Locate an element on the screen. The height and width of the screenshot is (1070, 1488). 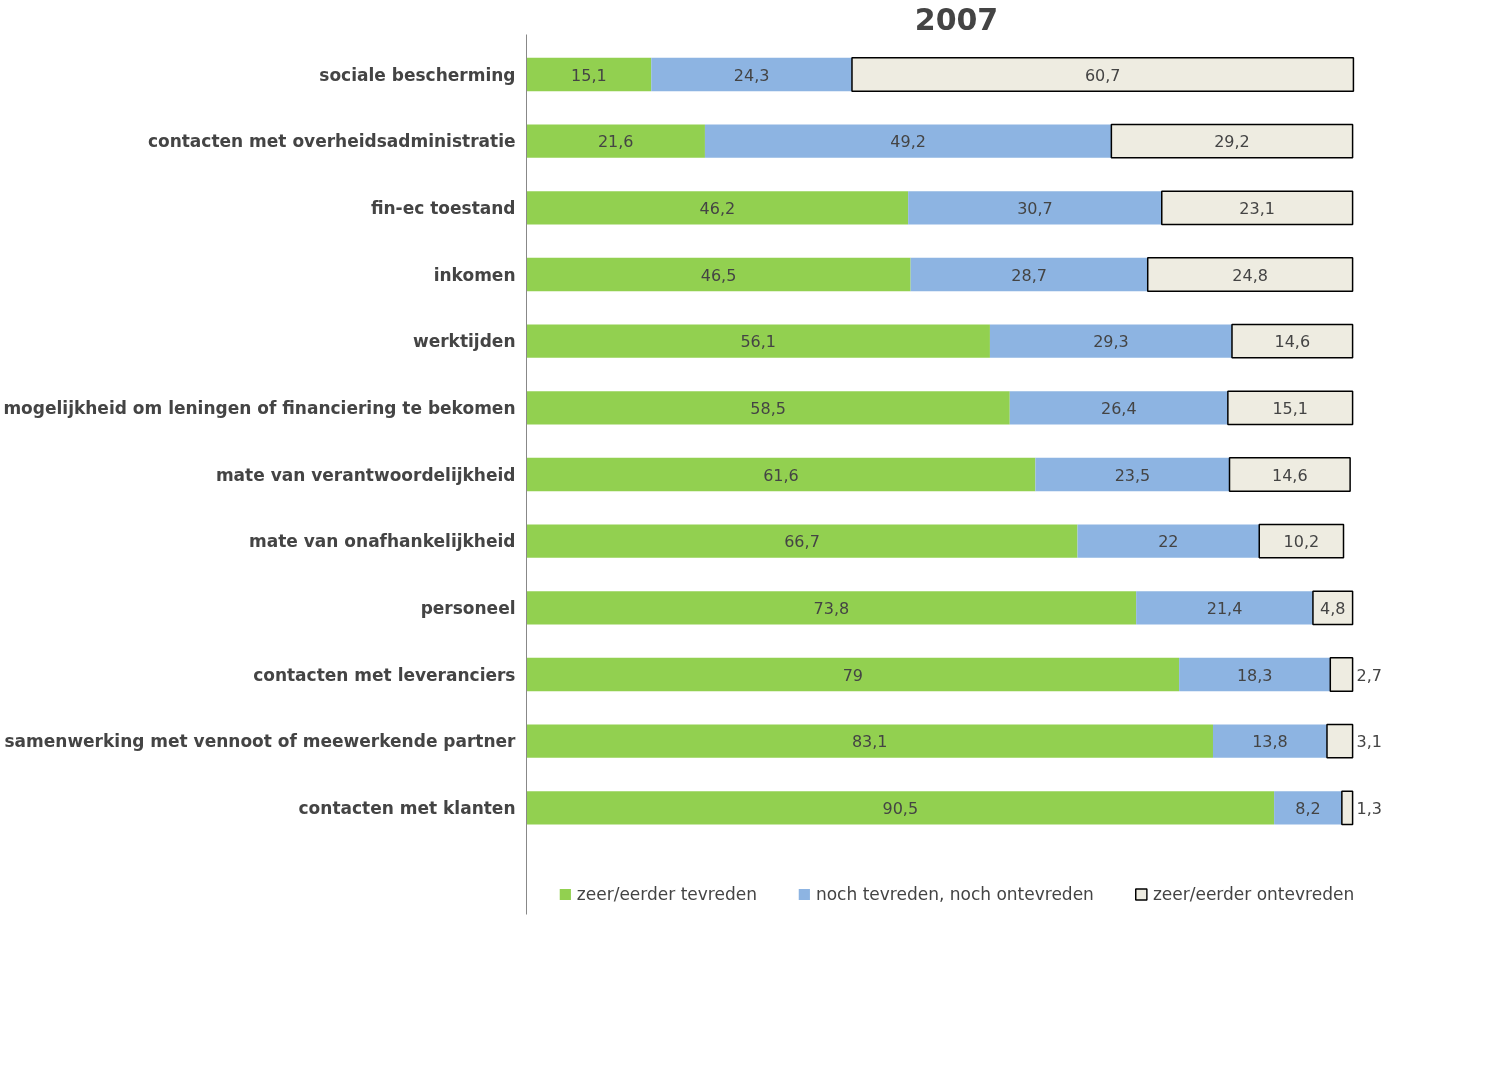
data-label: 28,7 is located at coordinates (1029, 275).